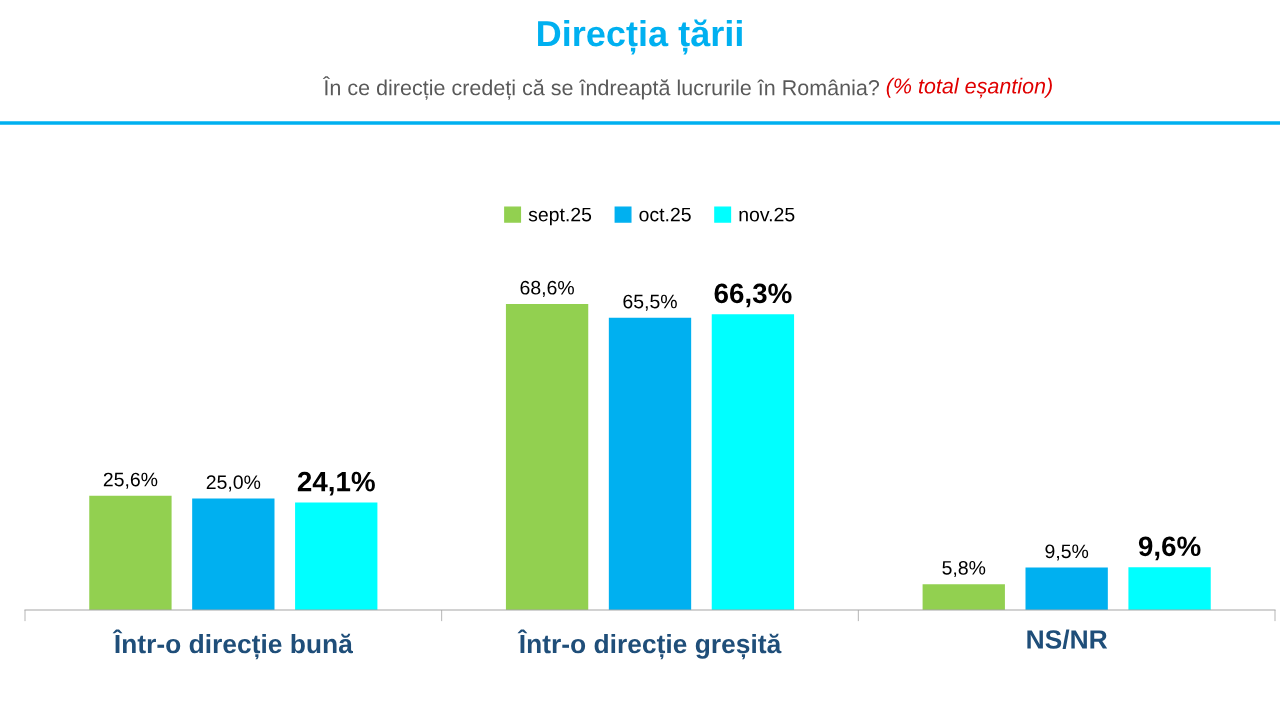 The width and height of the screenshot is (1280, 720). I want to click on data-label: 66,3%, so click(753, 295).